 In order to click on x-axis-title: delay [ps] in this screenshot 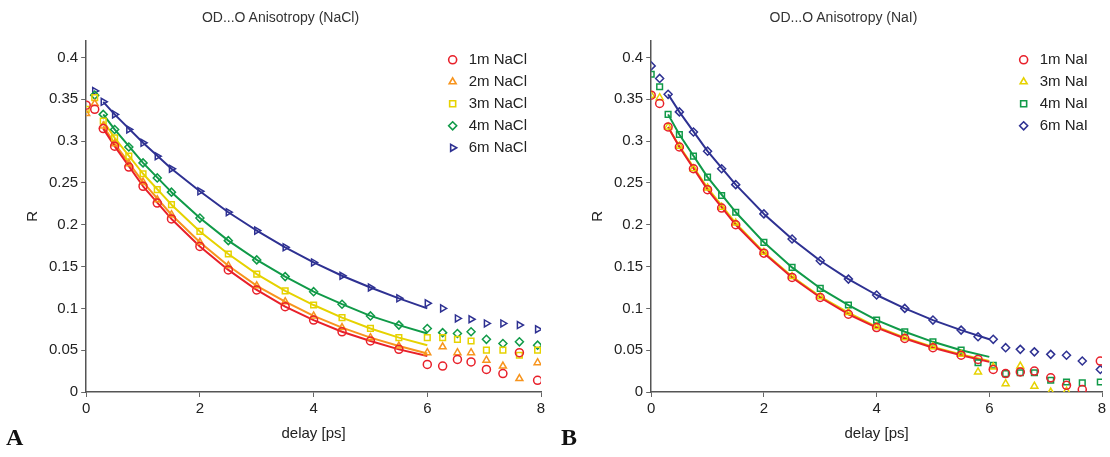, I will do `click(876, 433)`.